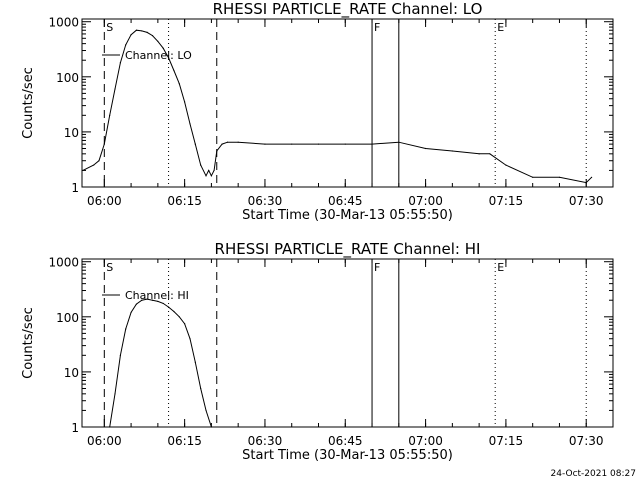  What do you see at coordinates (593, 474) in the screenshot?
I see `generation-timestamp: 24-Oct-2021 08:27` at bounding box center [593, 474].